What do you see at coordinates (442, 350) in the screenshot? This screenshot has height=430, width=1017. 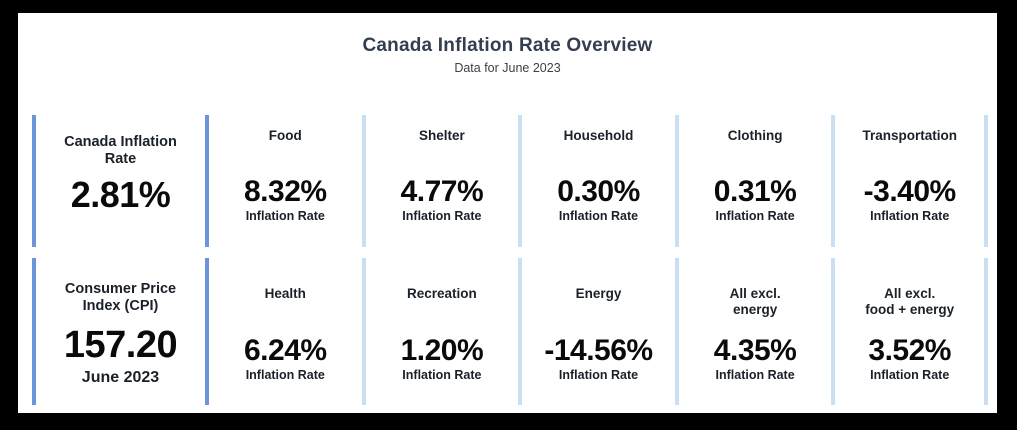 I see `stat-value: 1.20%` at bounding box center [442, 350].